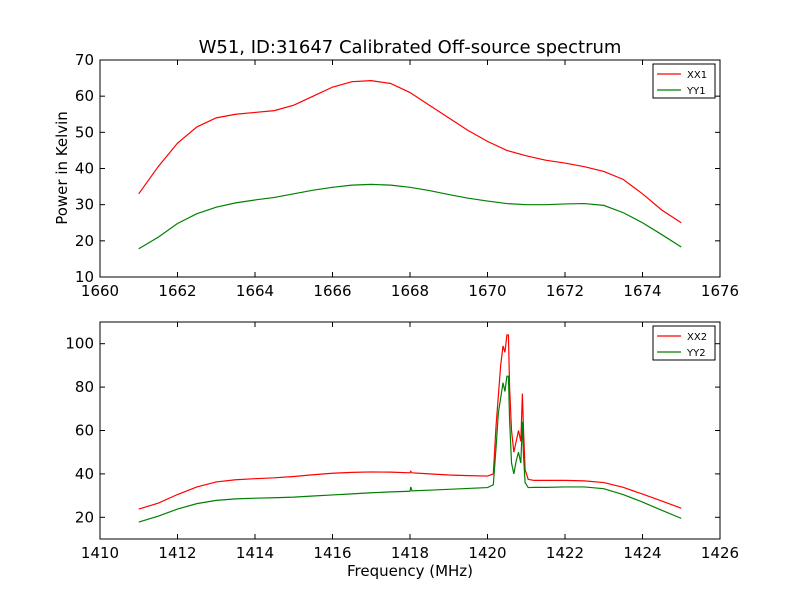  Describe the element at coordinates (255, 291) in the screenshot. I see `x-tick-label: 1664` at that location.